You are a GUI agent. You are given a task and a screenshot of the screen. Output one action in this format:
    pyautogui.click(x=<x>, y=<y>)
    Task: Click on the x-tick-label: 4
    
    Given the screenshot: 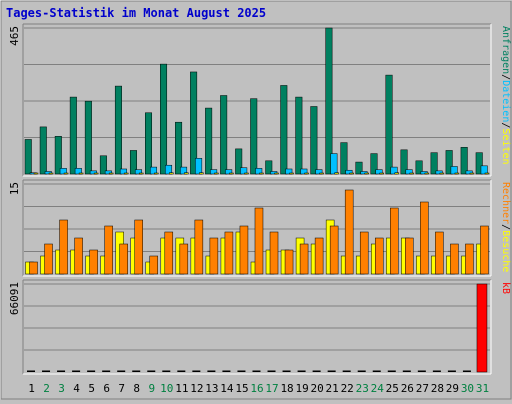 What is the action you would take?
    pyautogui.click(x=76, y=388)
    